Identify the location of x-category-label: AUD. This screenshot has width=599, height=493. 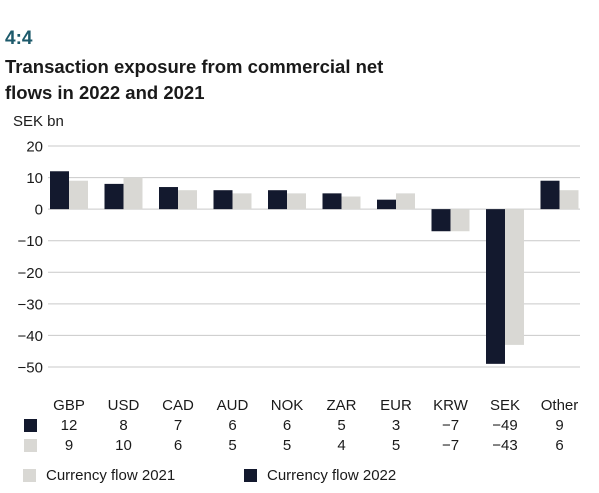
(233, 405).